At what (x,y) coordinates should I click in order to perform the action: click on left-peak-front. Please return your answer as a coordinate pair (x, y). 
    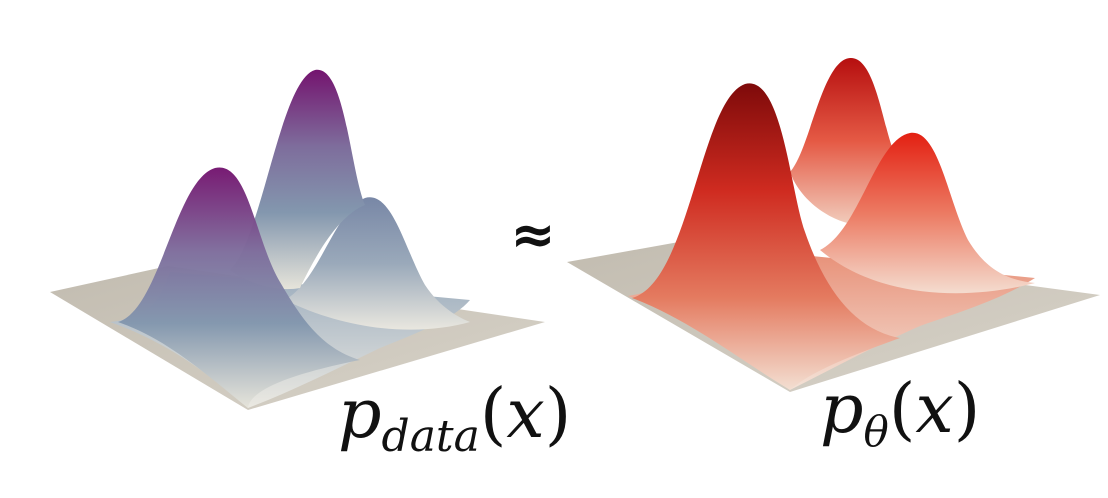
    Looking at the image, I should click on (239, 287).